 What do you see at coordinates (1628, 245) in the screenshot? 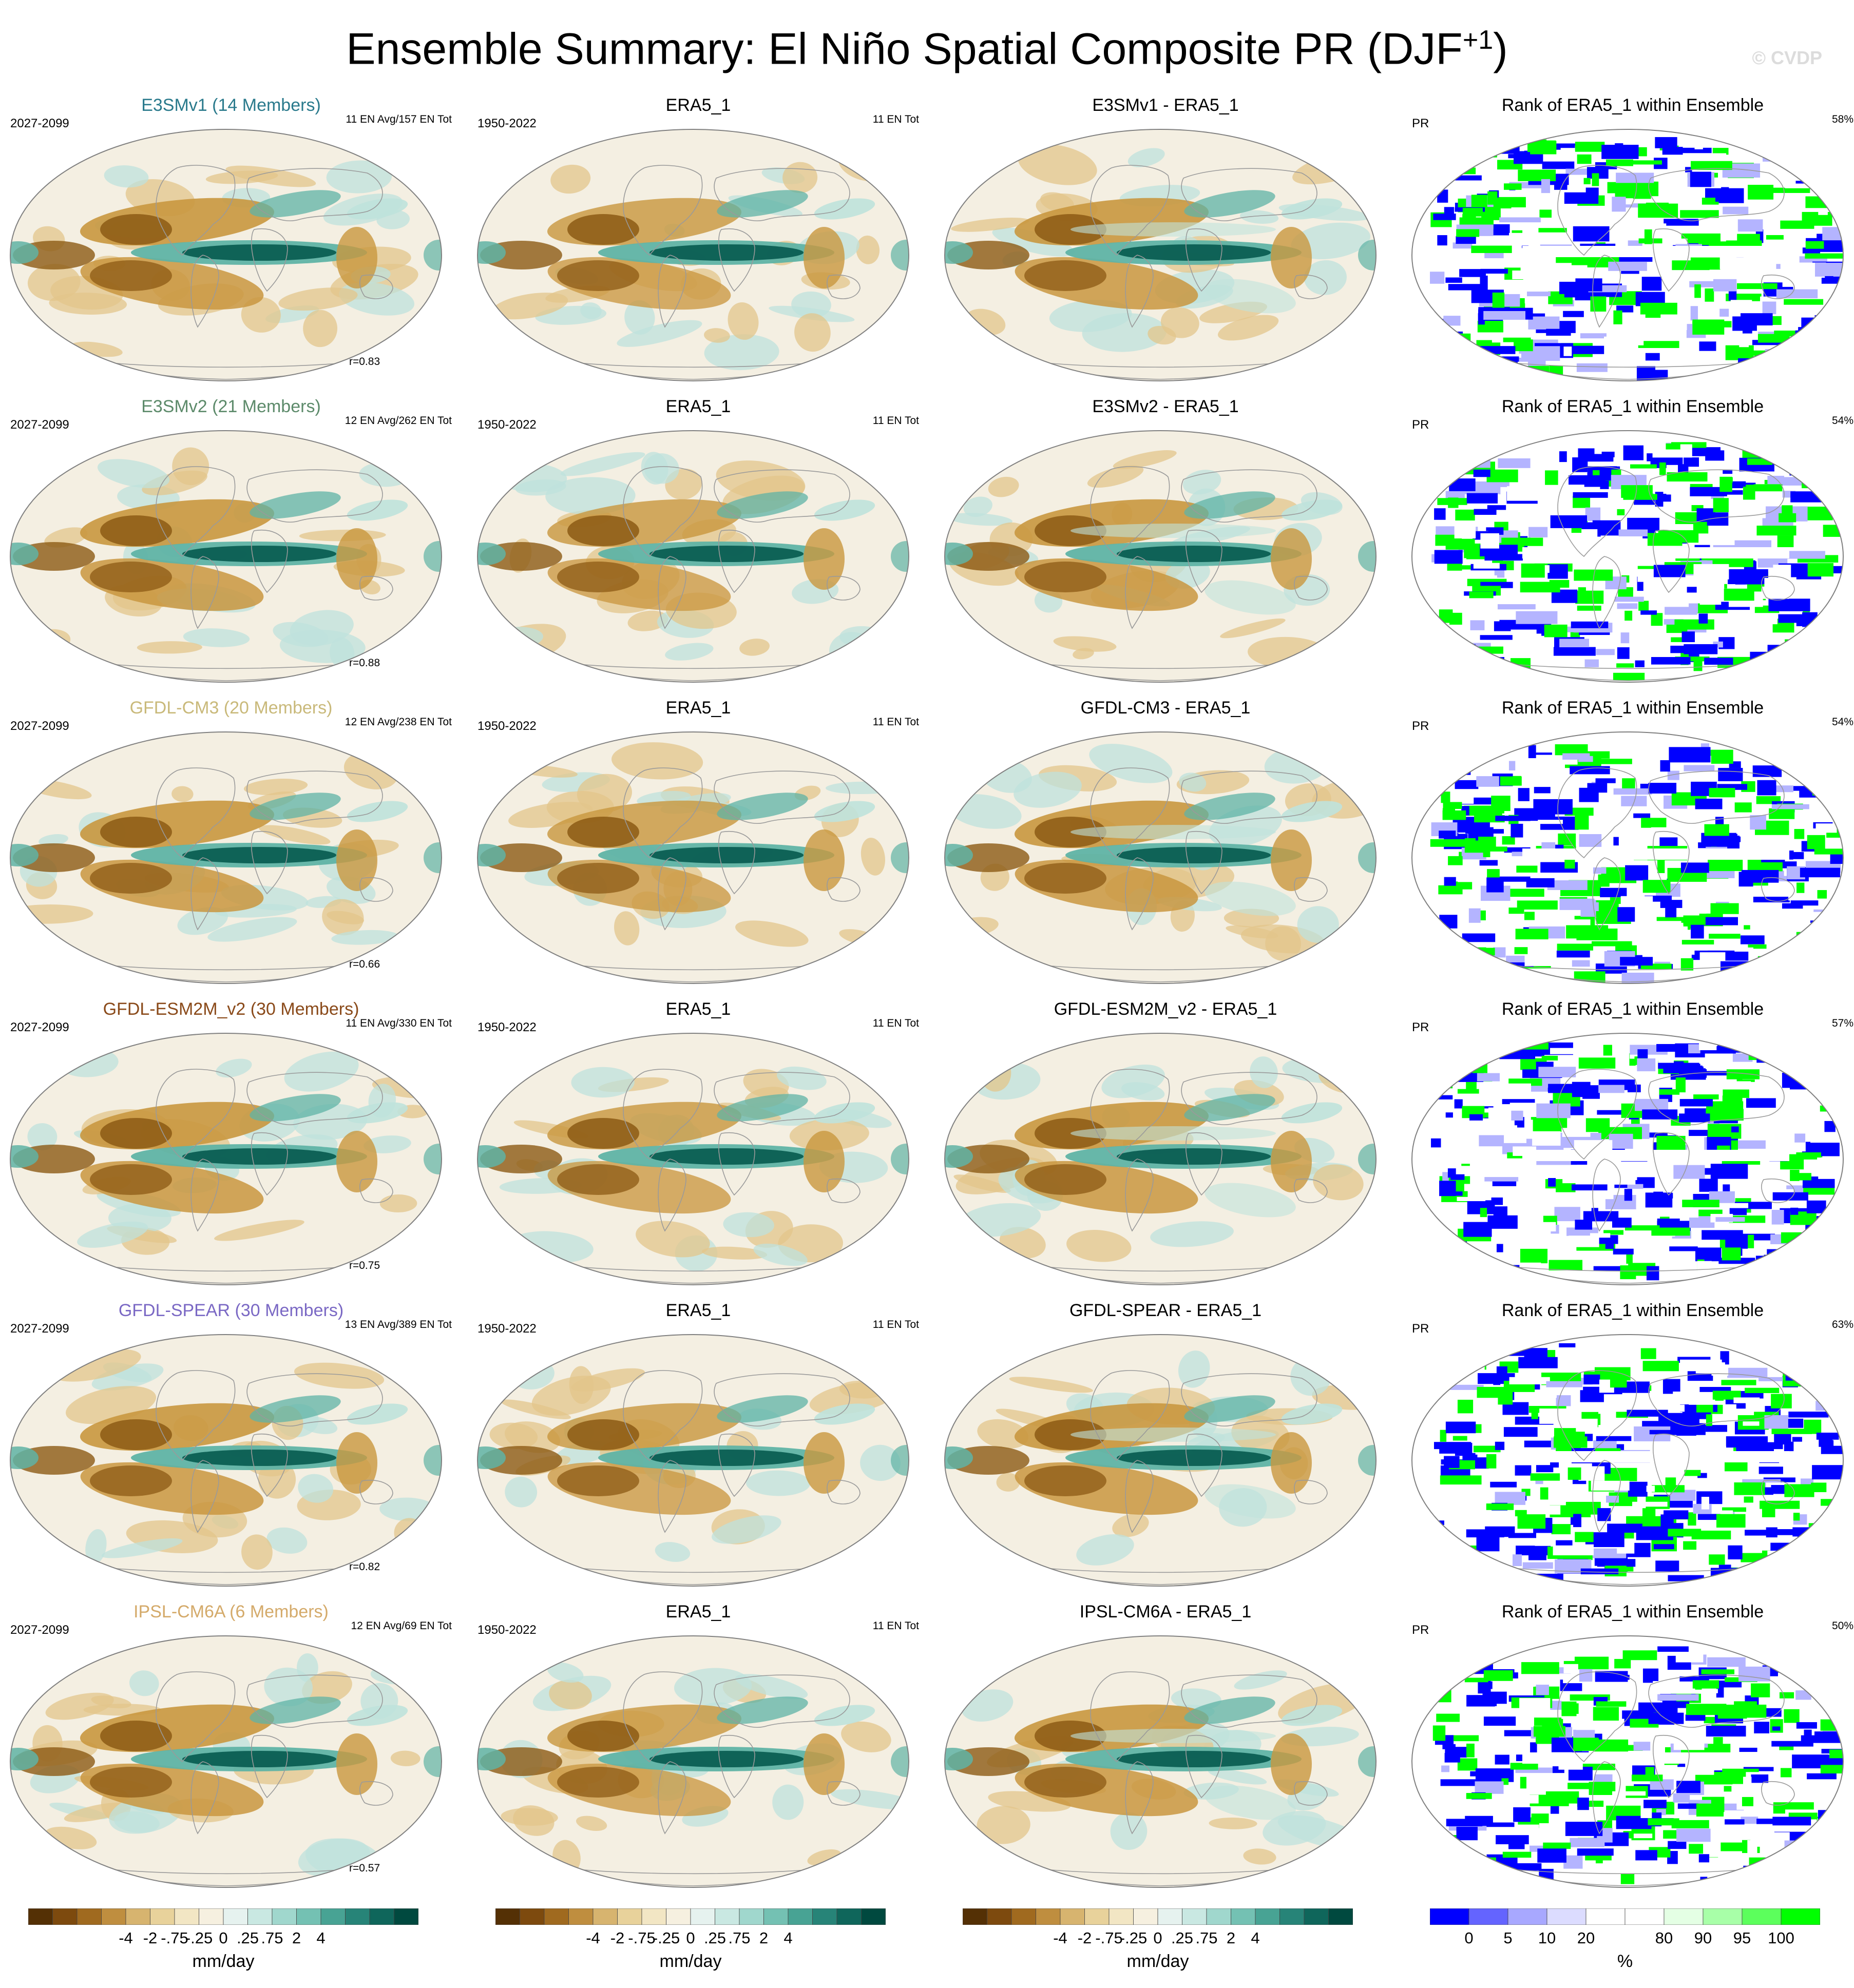
I see `panel-rank-1: Rank of ERA5_1 within Ensemble PR 58%` at bounding box center [1628, 245].